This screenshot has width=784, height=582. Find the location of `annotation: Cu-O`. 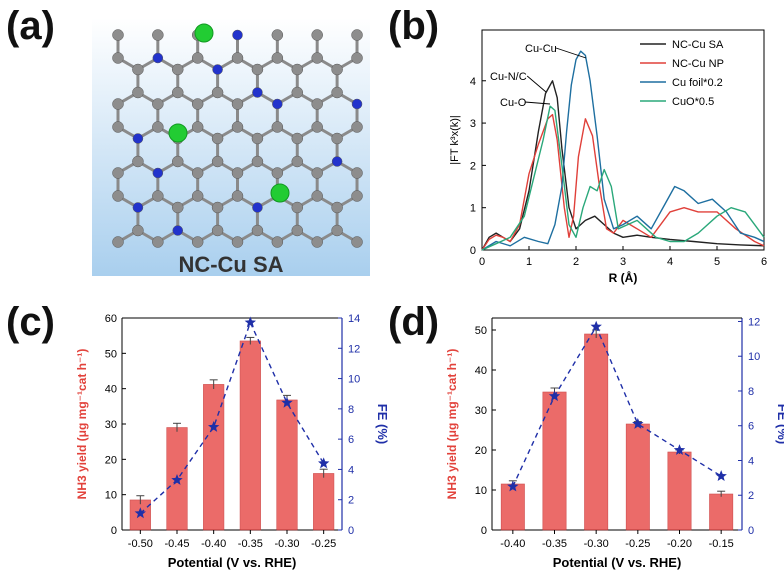

annotation: Cu-O is located at coordinates (513, 103).